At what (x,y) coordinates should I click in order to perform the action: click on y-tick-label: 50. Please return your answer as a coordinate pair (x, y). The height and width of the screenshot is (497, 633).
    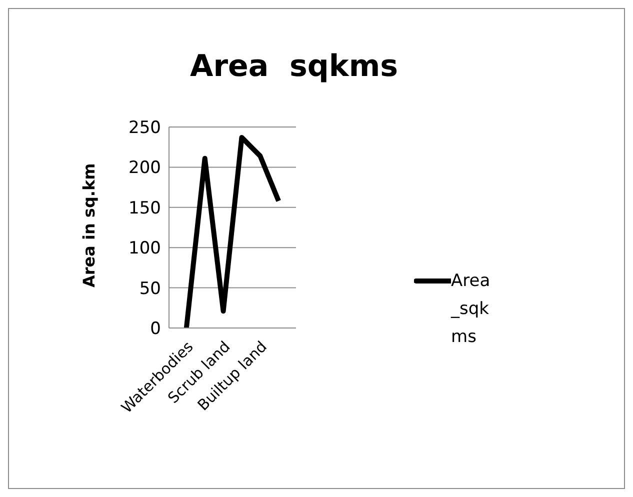
    Looking at the image, I should click on (150, 288).